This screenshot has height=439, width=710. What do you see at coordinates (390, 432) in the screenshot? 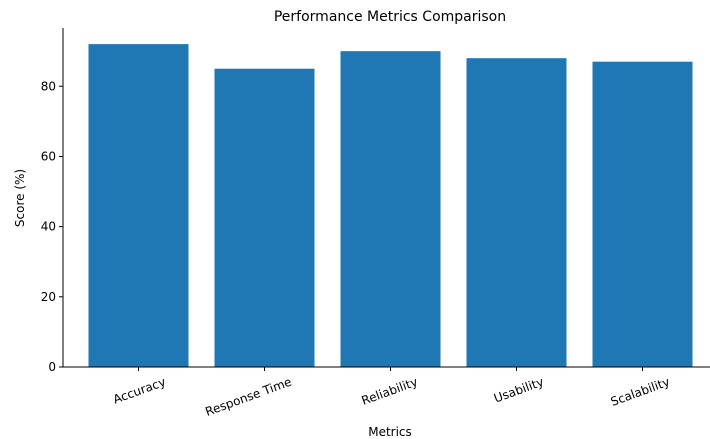
I see `x-axis-label: Metrics` at bounding box center [390, 432].